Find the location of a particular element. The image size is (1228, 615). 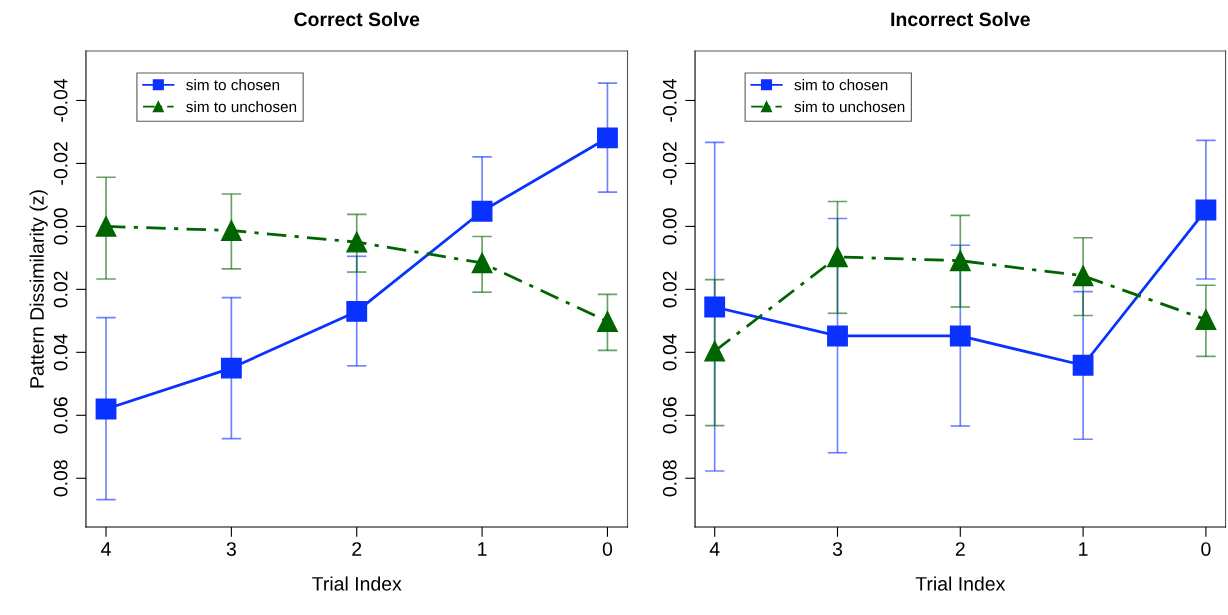

chart-title: Correct Solve is located at coordinates (357, 19).